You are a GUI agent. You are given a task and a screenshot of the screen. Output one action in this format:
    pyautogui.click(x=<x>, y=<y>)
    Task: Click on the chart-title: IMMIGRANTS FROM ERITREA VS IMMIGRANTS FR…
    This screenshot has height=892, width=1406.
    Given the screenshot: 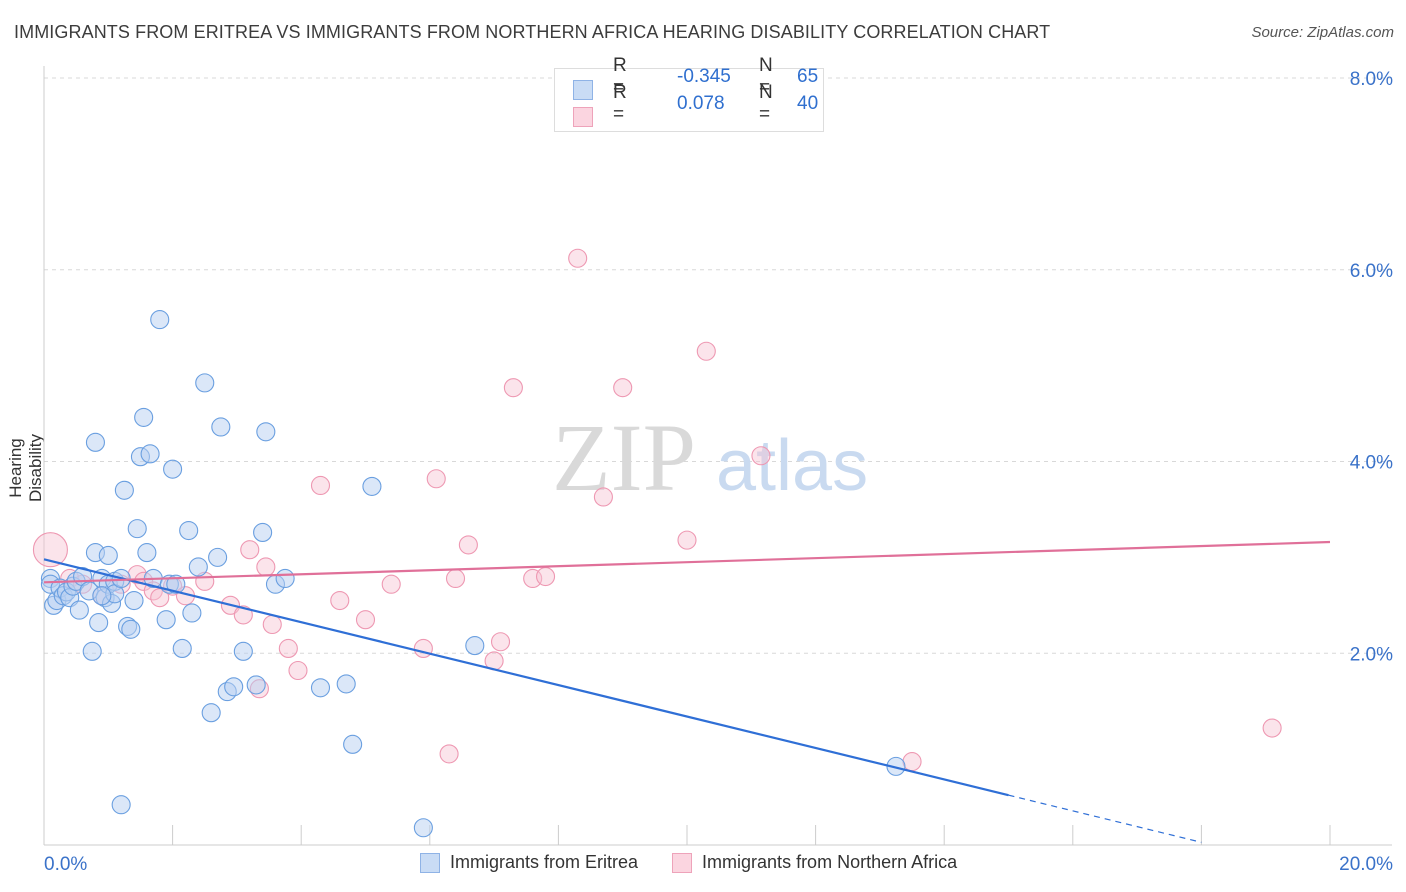 What is the action you would take?
    pyautogui.click(x=532, y=32)
    